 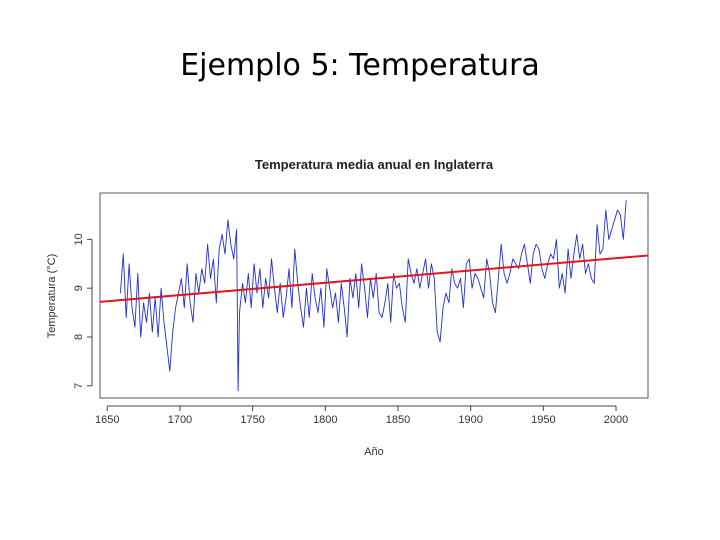 I want to click on y-tick-label: 7, so click(x=79, y=386).